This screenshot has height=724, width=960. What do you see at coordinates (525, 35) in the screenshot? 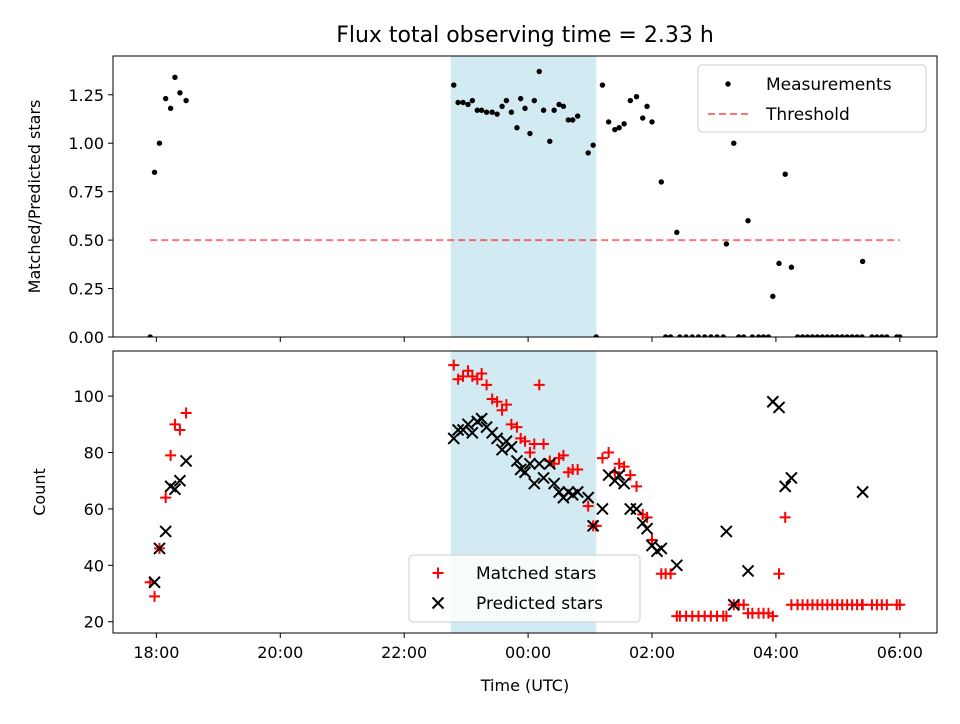
I see `chart-title: Flux total observing time = 2.33 h` at bounding box center [525, 35].